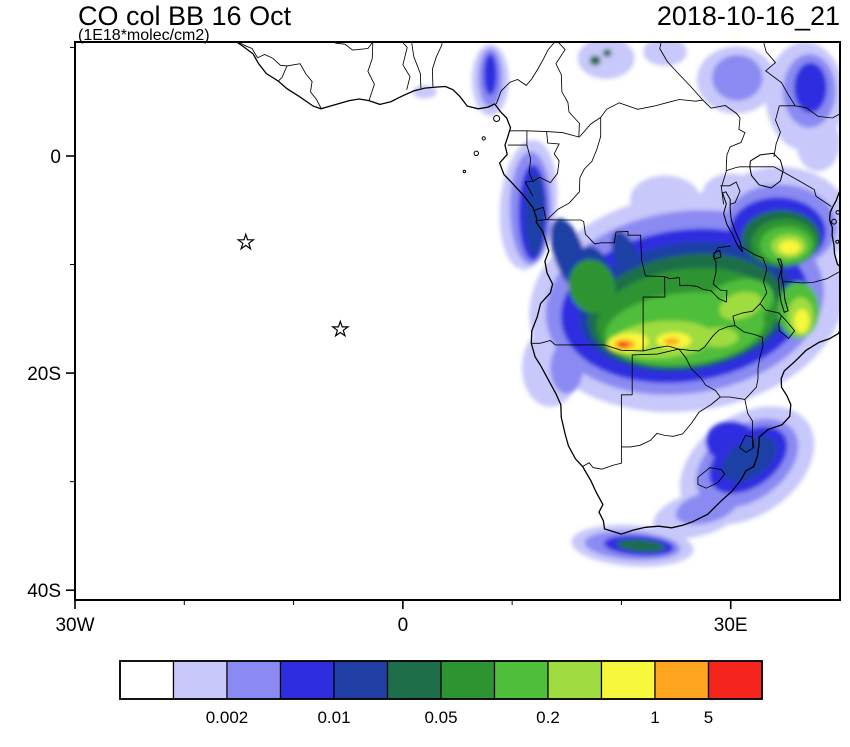 Image resolution: width=850 pixels, height=747 pixels. I want to click on y-axis-tick-label: 0, so click(55, 157).